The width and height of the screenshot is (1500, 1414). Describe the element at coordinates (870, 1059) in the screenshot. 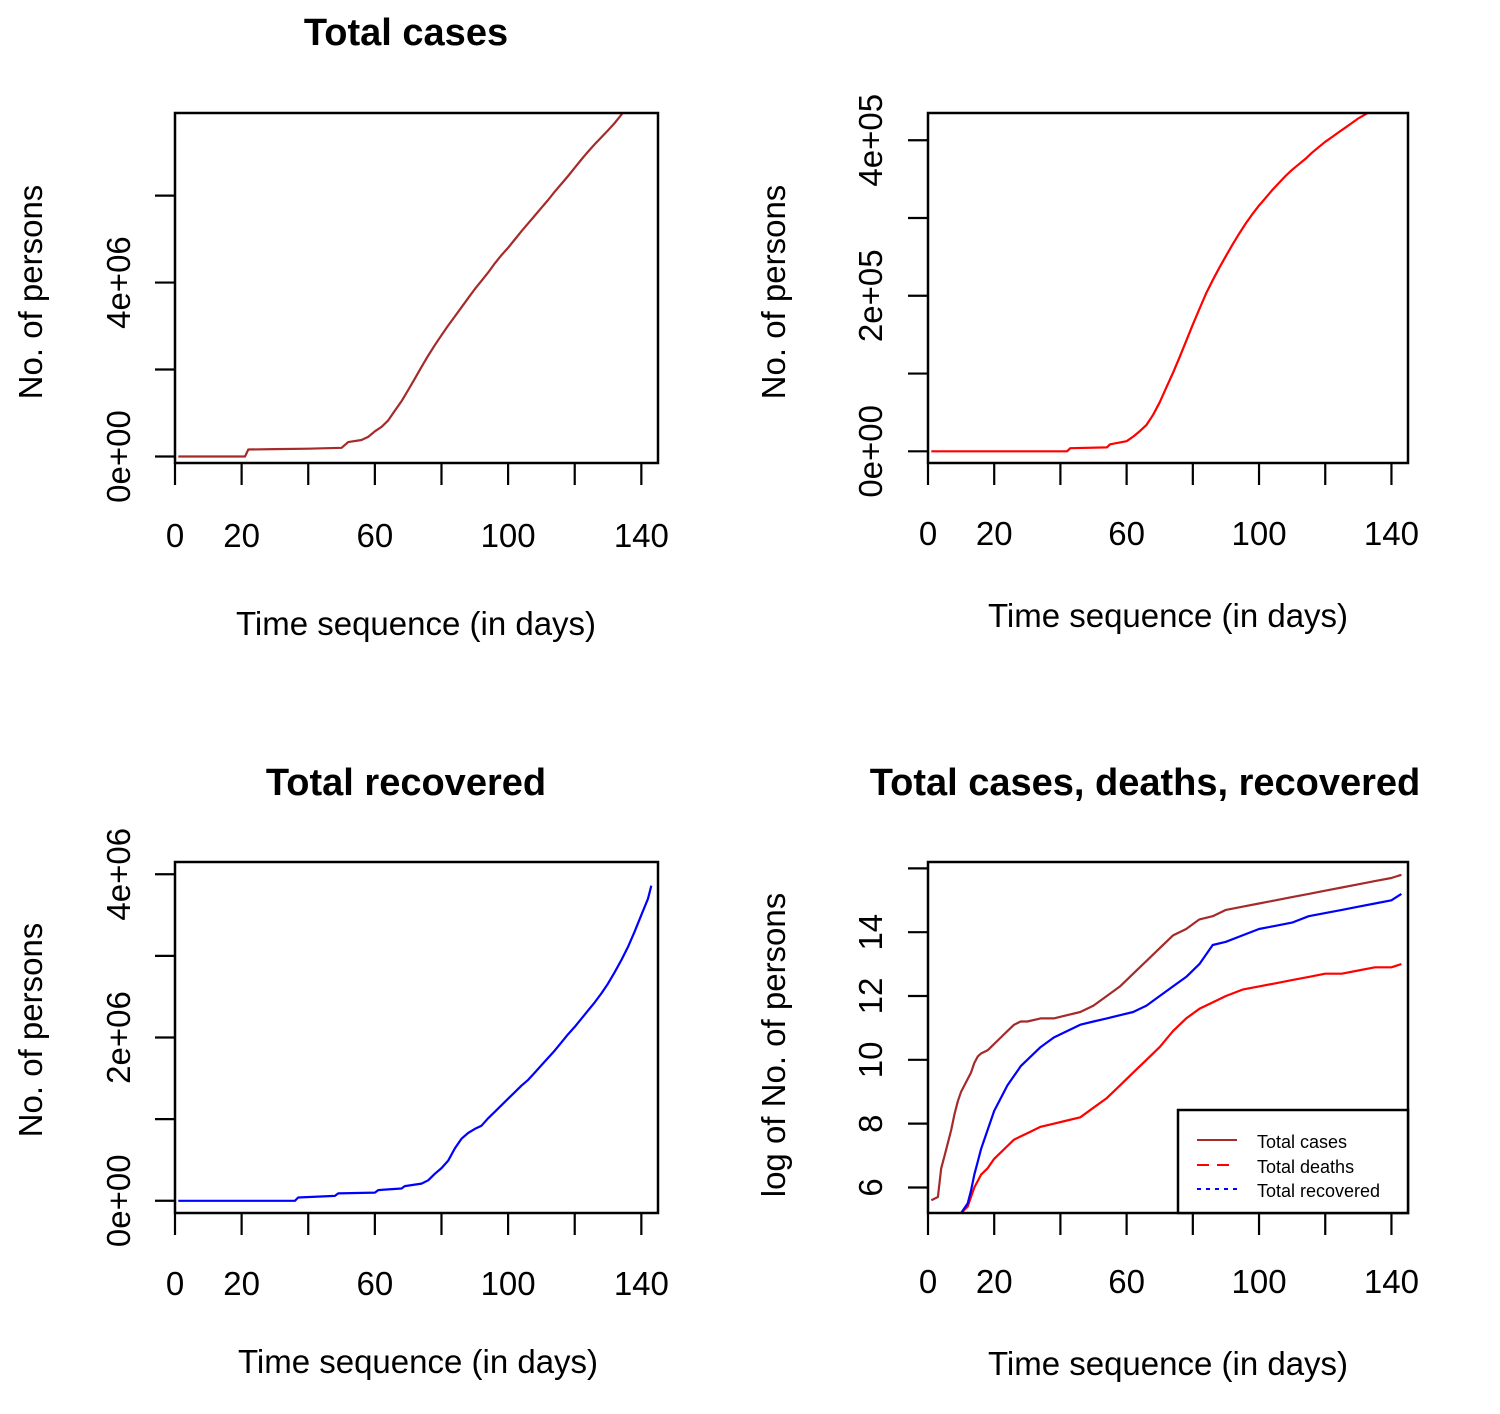

I see `y-tick-label: 10` at that location.